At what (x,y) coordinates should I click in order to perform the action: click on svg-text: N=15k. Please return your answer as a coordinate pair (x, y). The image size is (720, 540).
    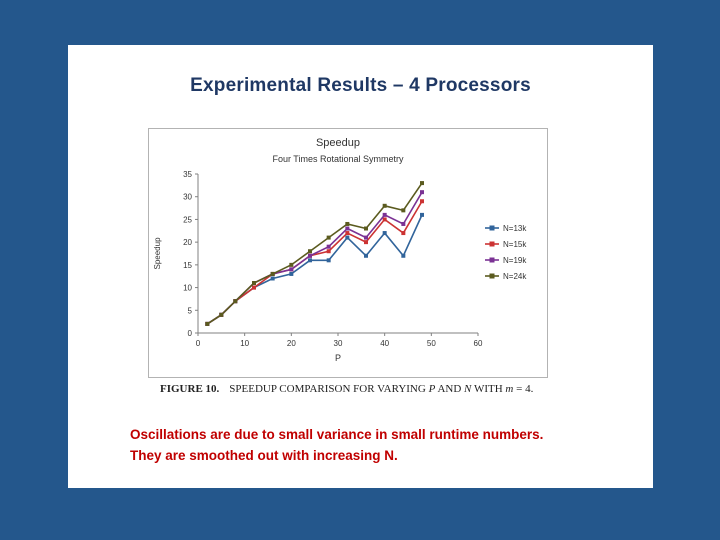
    Looking at the image, I should click on (515, 244).